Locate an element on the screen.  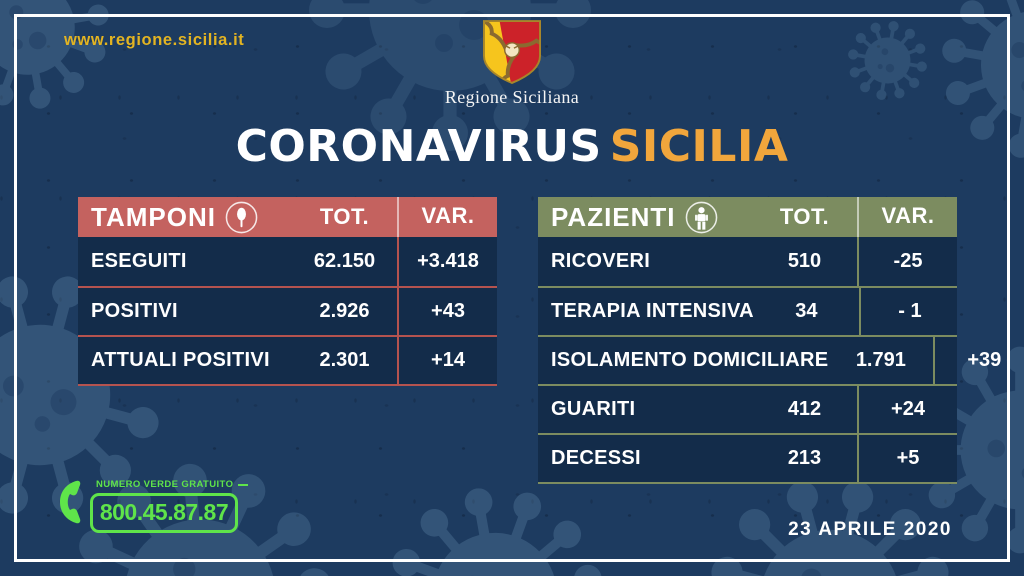
row-label: POSITIVI is located at coordinates (134, 311).